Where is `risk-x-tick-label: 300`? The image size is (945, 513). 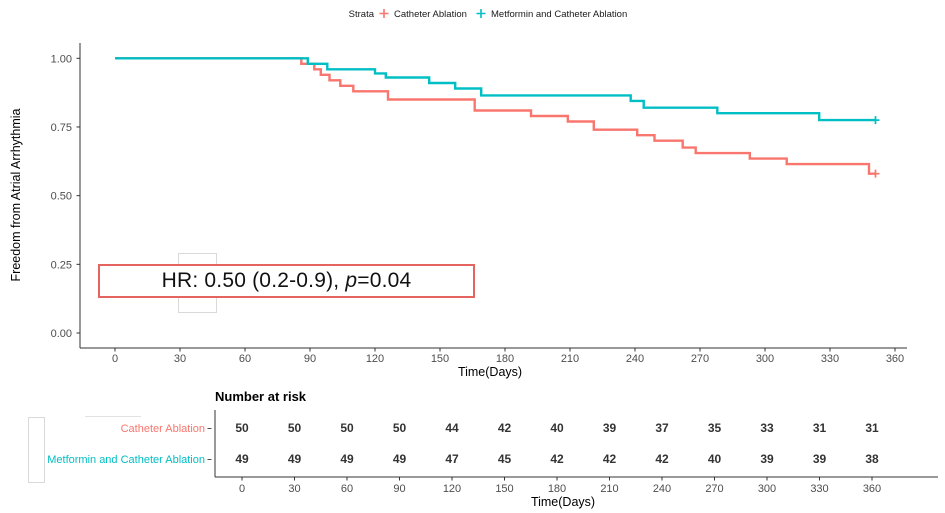 risk-x-tick-label: 300 is located at coordinates (767, 489).